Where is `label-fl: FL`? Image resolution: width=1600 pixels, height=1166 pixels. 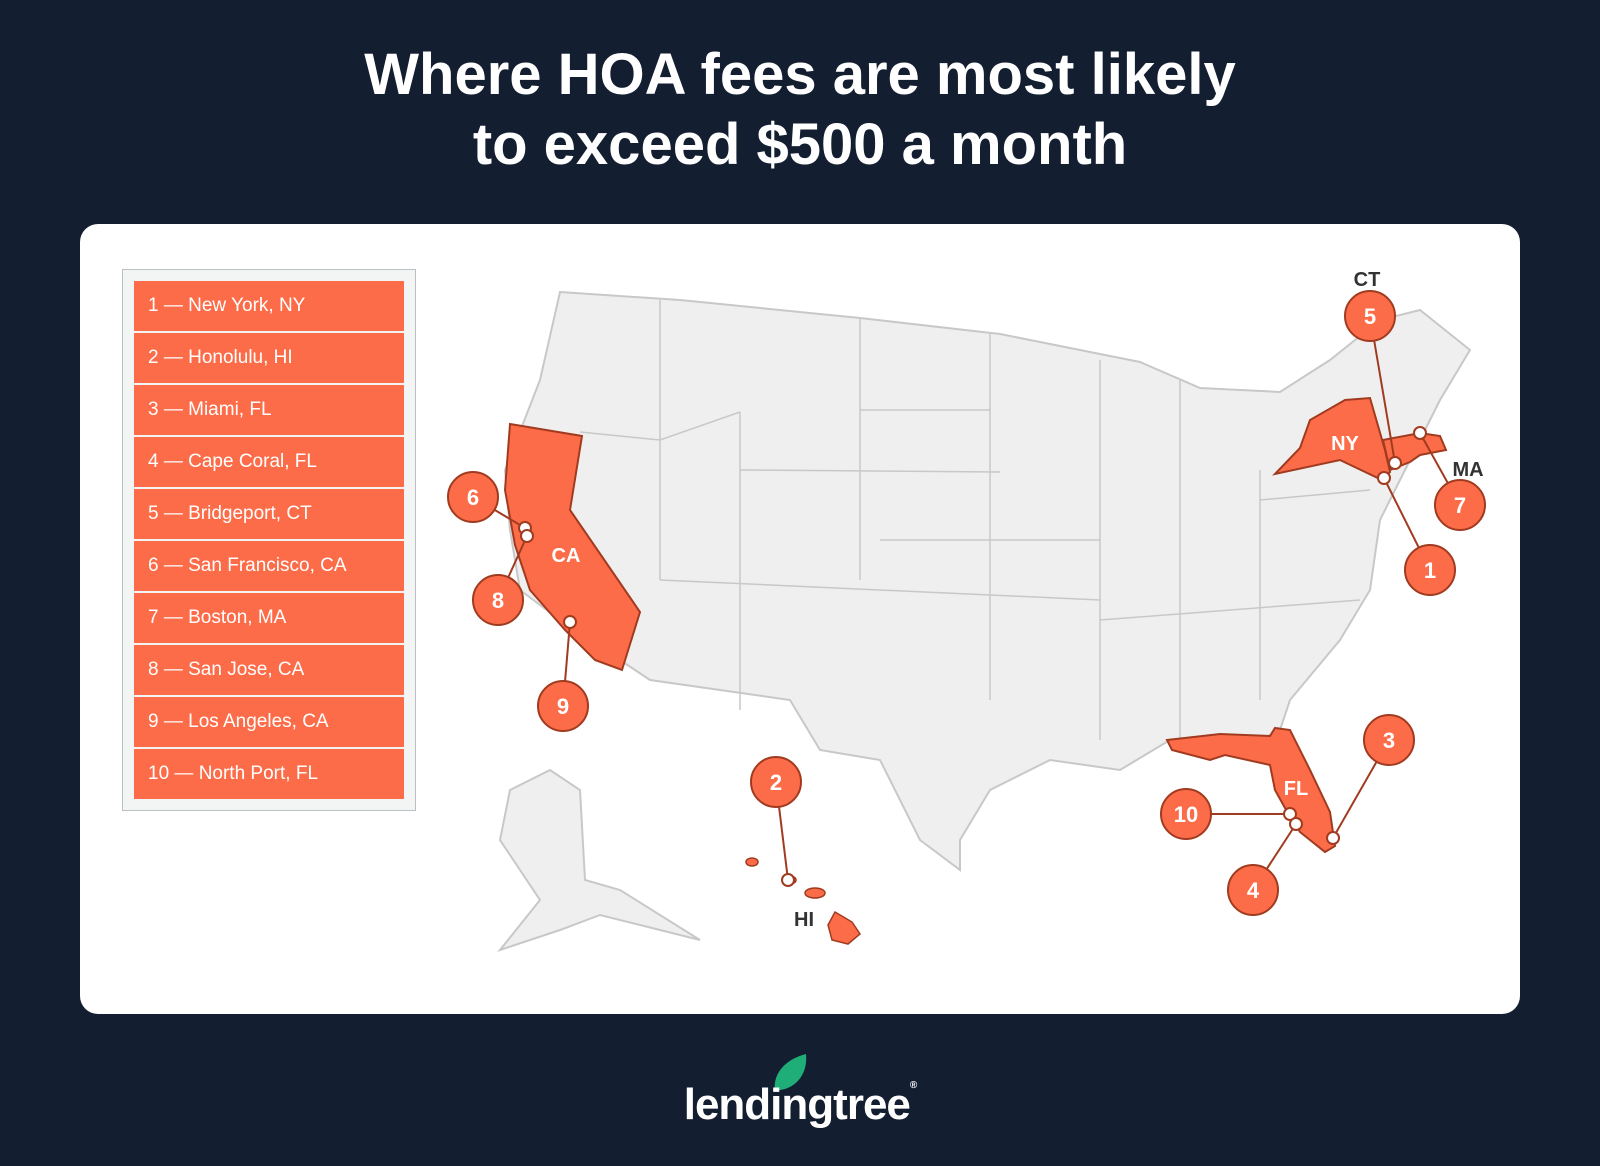 label-fl: FL is located at coordinates (1296, 789).